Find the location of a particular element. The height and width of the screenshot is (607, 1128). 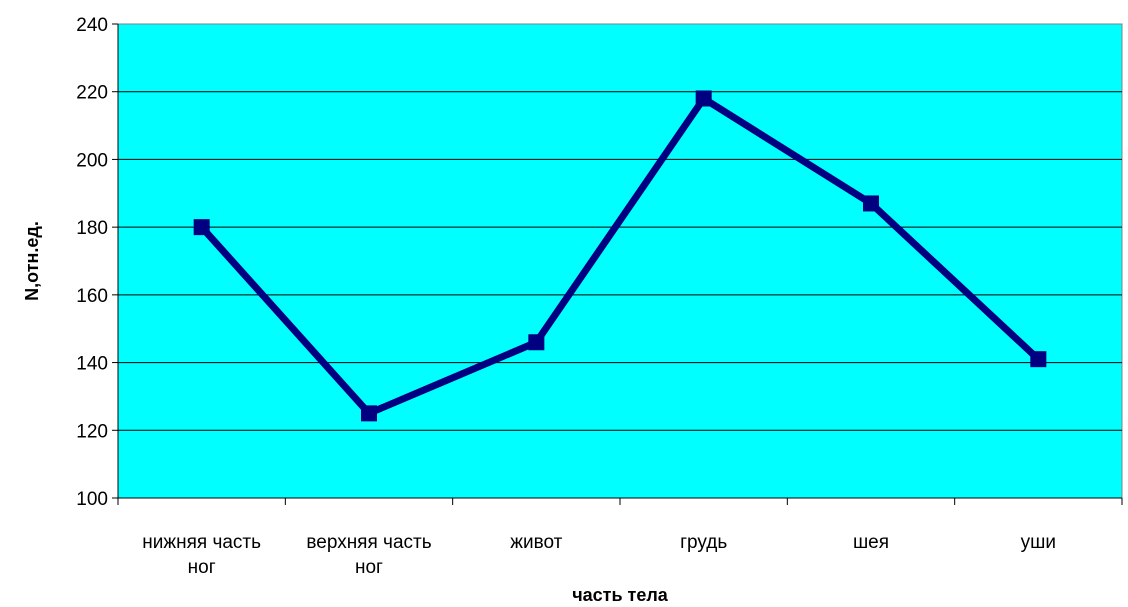

y-tick-label: 200 is located at coordinates (92, 160).